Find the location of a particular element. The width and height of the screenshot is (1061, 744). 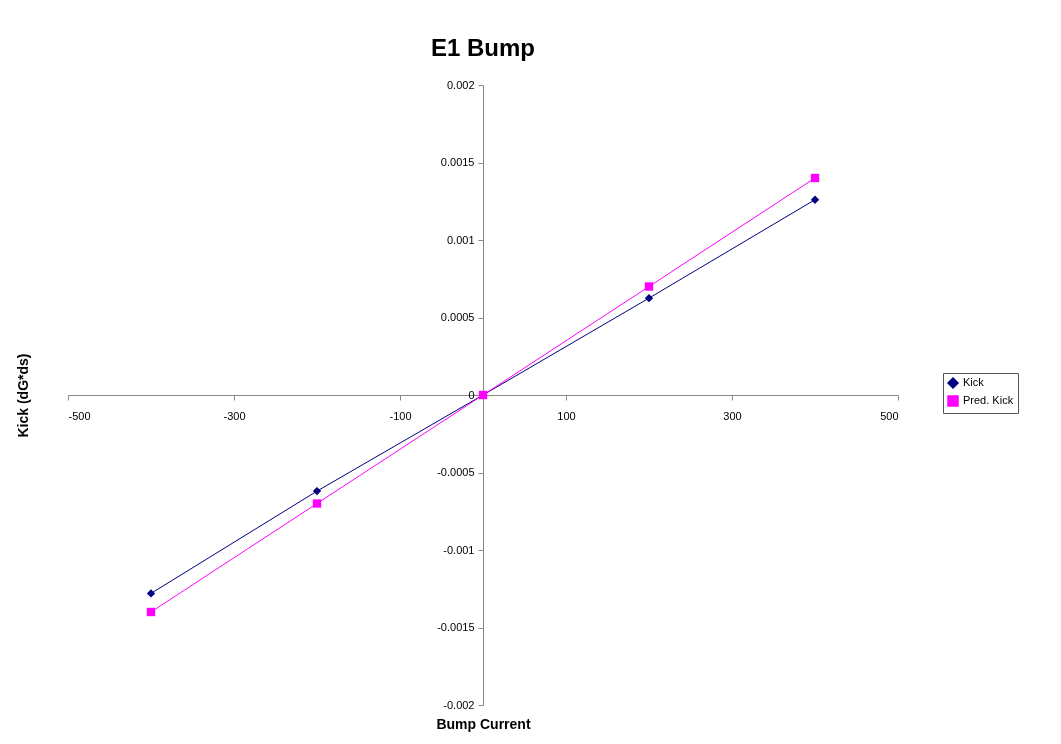

legend-label: Kick is located at coordinates (974, 382).